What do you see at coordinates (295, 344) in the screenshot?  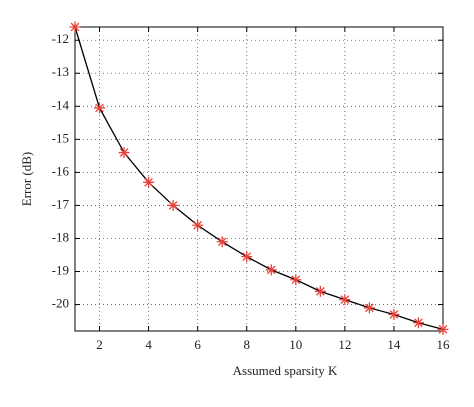 I see `x-tick-label: 10` at bounding box center [295, 344].